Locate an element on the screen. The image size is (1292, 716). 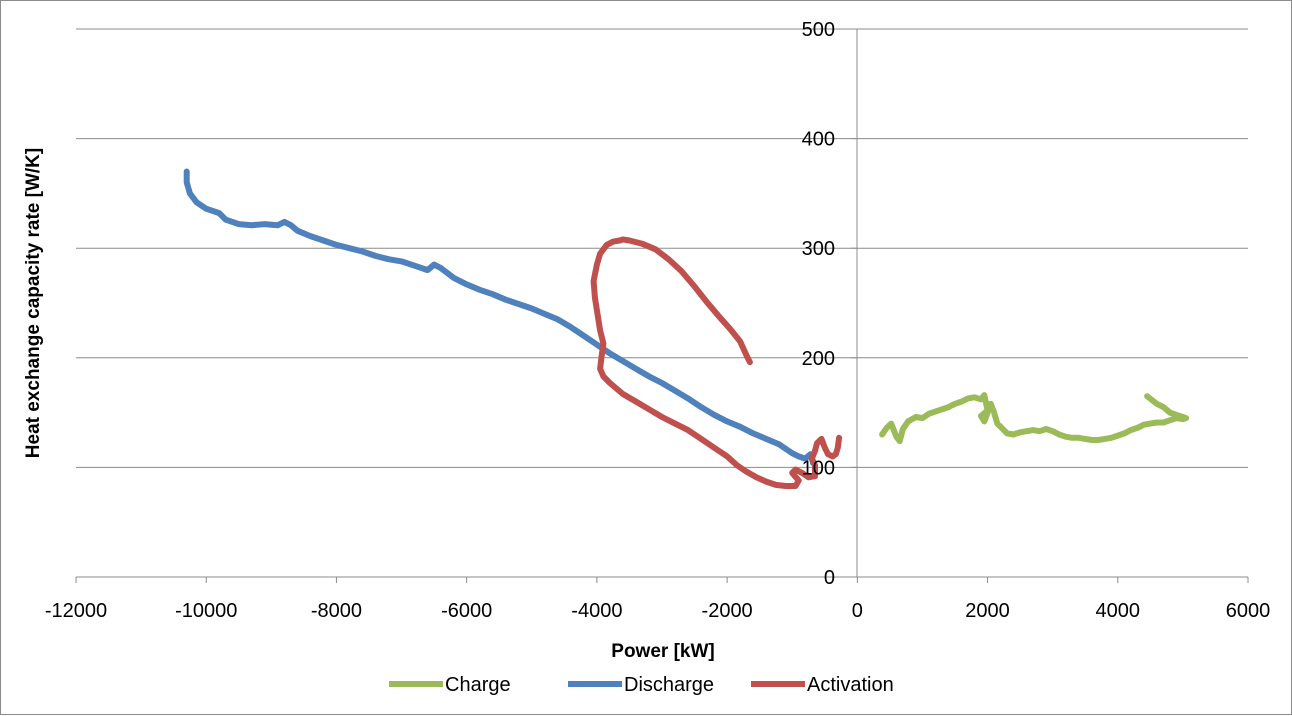
x-tick-label: 0 is located at coordinates (857, 611).